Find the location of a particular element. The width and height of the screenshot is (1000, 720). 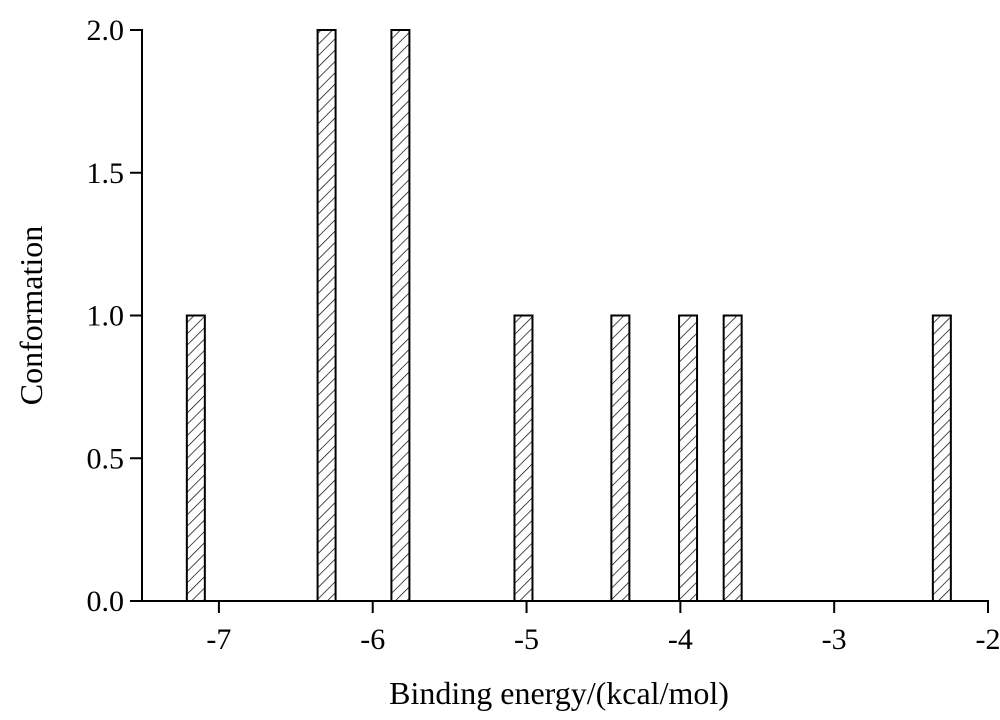

y-tick-label-3: 1.5 is located at coordinates (106, 173).